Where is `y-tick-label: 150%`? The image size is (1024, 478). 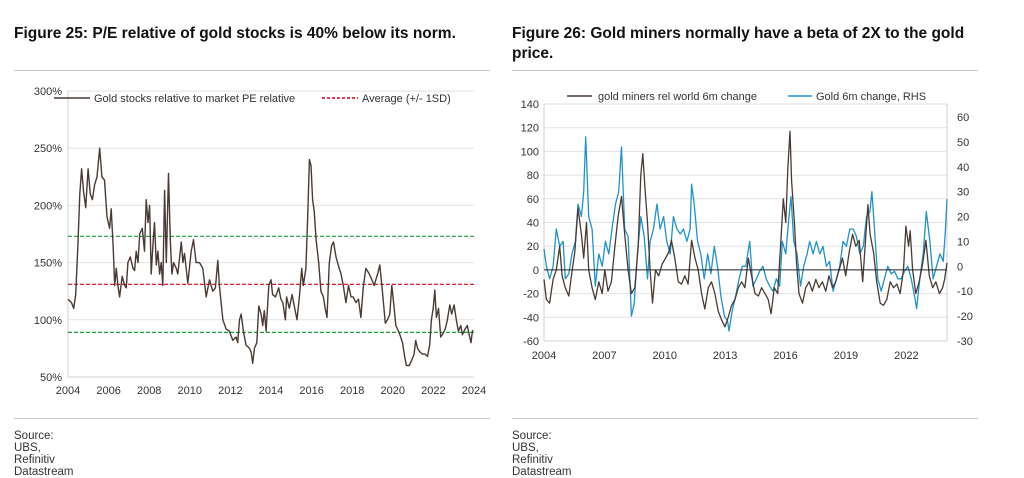 y-tick-label: 150% is located at coordinates (48, 264).